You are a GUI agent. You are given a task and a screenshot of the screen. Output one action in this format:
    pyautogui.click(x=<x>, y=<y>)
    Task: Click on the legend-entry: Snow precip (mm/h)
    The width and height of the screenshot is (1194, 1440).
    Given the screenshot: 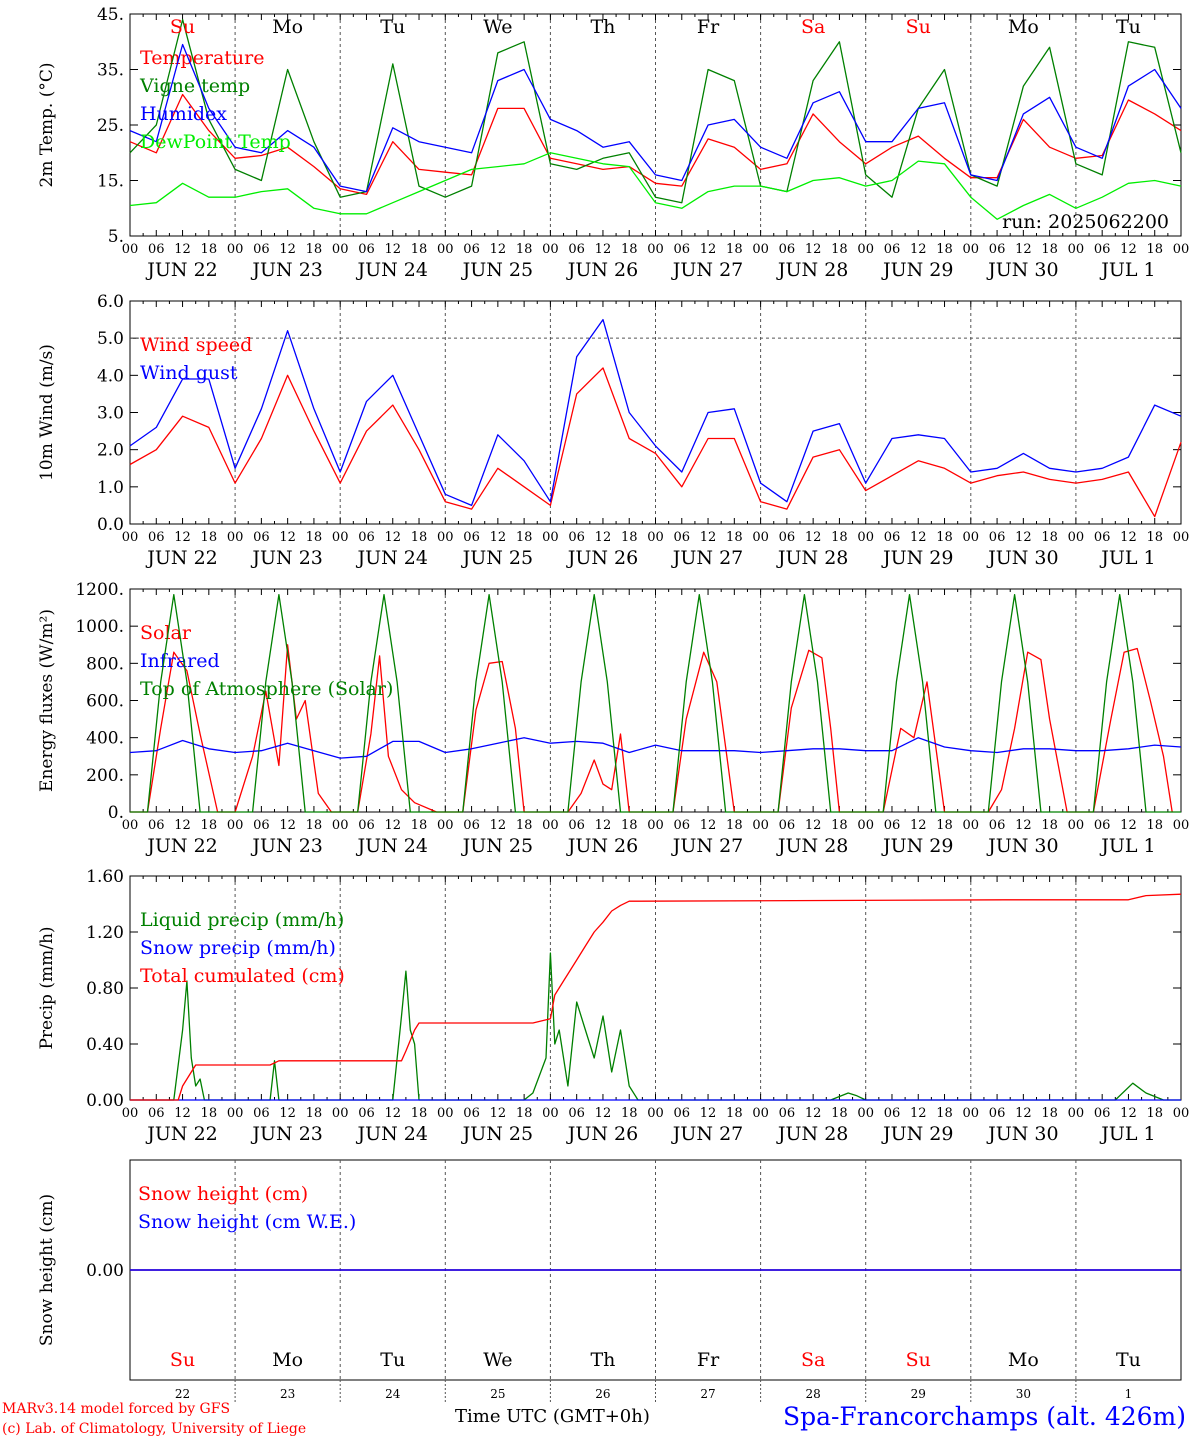 What is the action you would take?
    pyautogui.click(x=238, y=948)
    